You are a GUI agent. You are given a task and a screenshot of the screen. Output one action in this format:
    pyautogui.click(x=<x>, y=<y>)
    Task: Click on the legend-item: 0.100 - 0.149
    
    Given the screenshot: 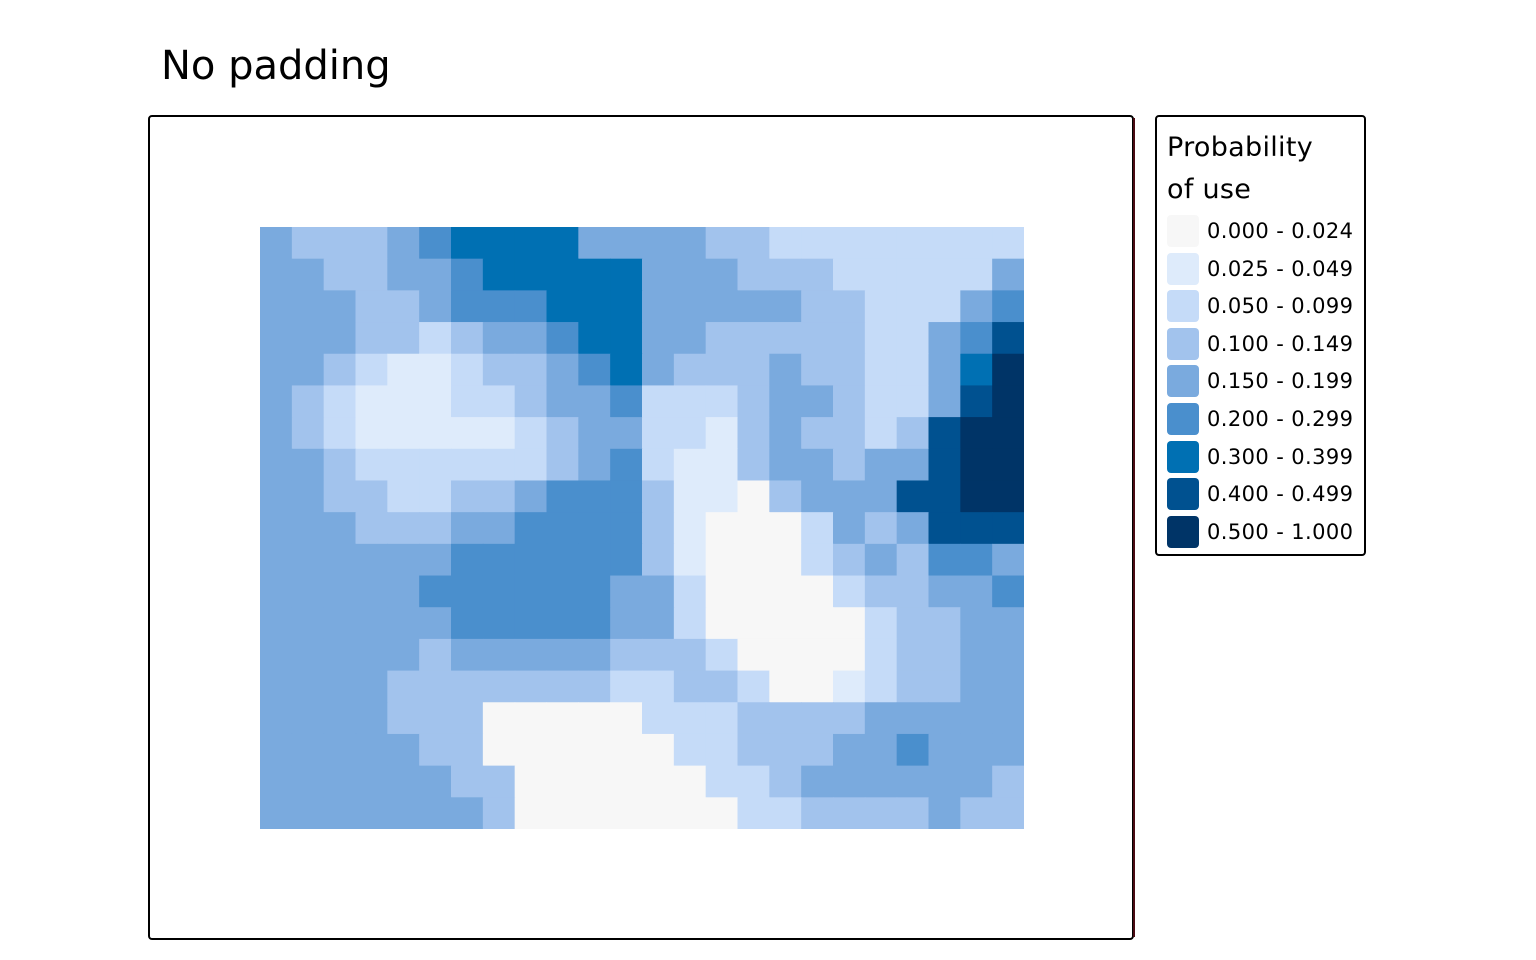 What is the action you would take?
    pyautogui.click(x=1264, y=344)
    